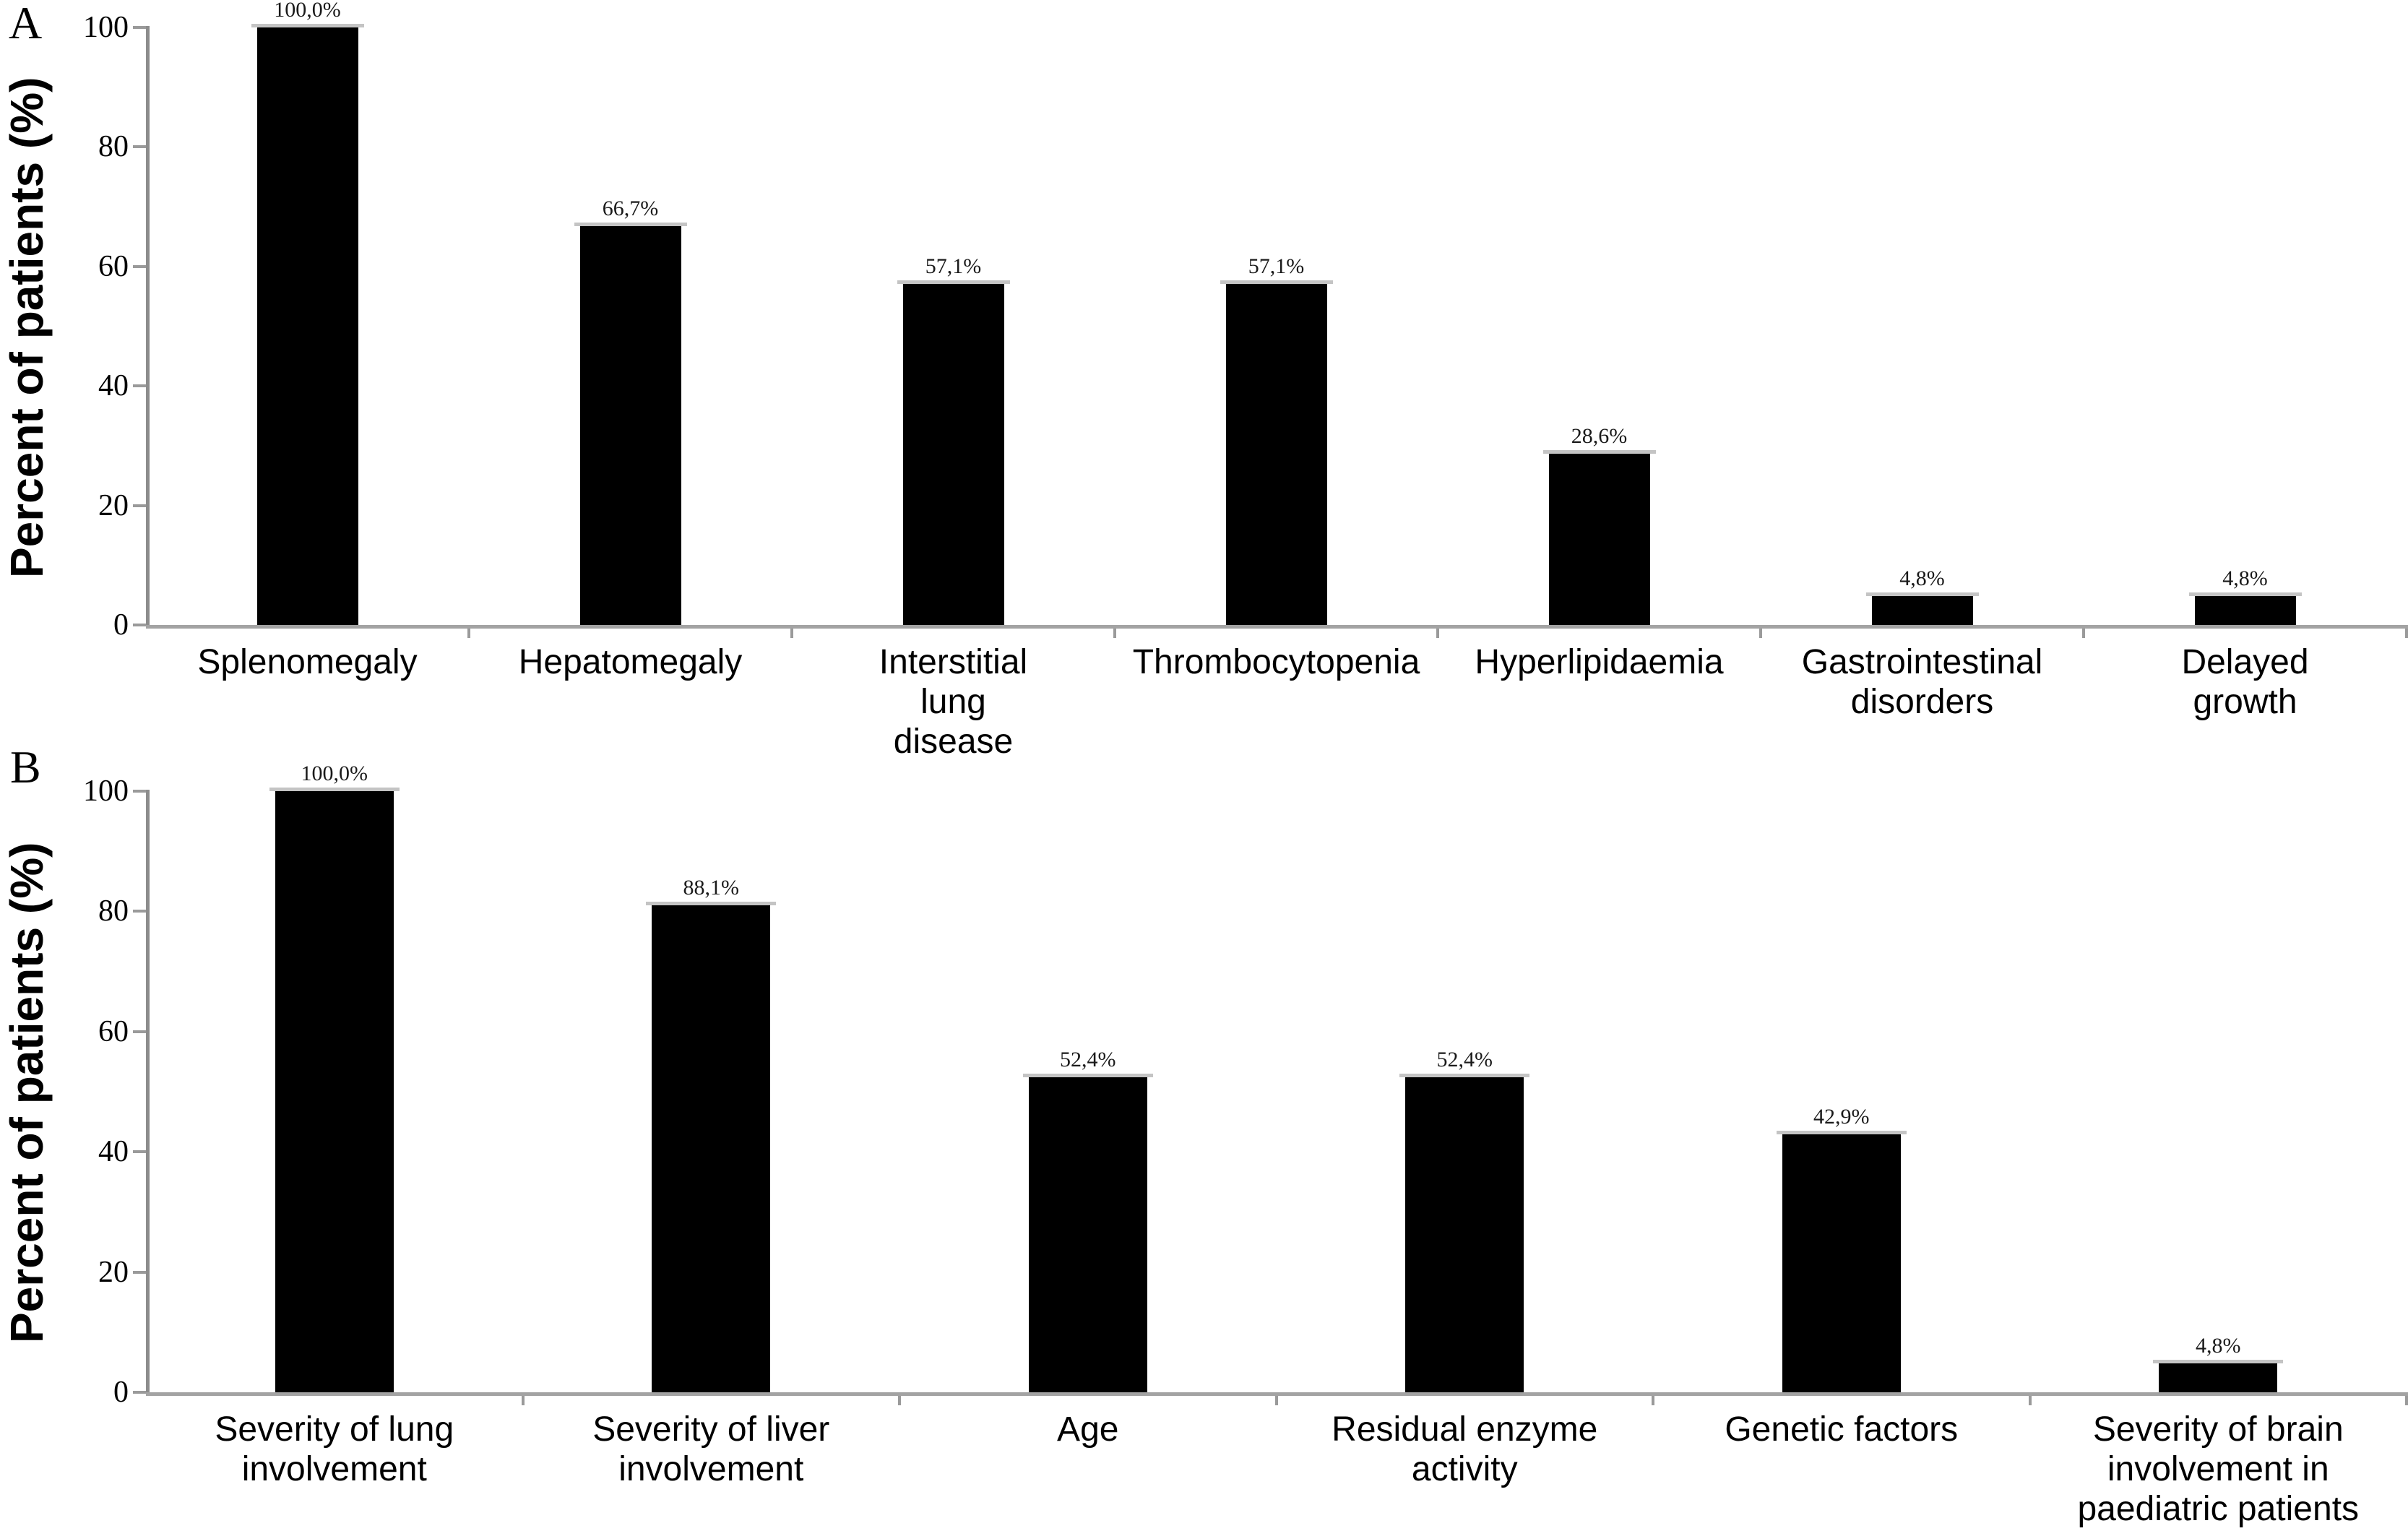 Image resolution: width=2408 pixels, height=1531 pixels. What do you see at coordinates (711, 1449) in the screenshot?
I see `category-label: Severity of liver involvement` at bounding box center [711, 1449].